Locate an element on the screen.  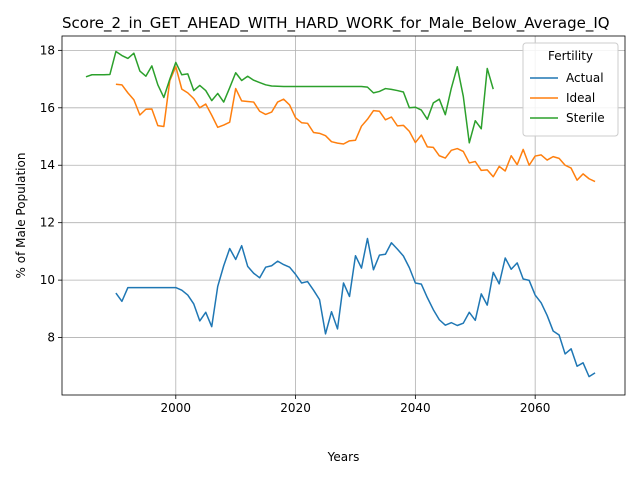
x-tick-label: 2020 is located at coordinates (295, 408).